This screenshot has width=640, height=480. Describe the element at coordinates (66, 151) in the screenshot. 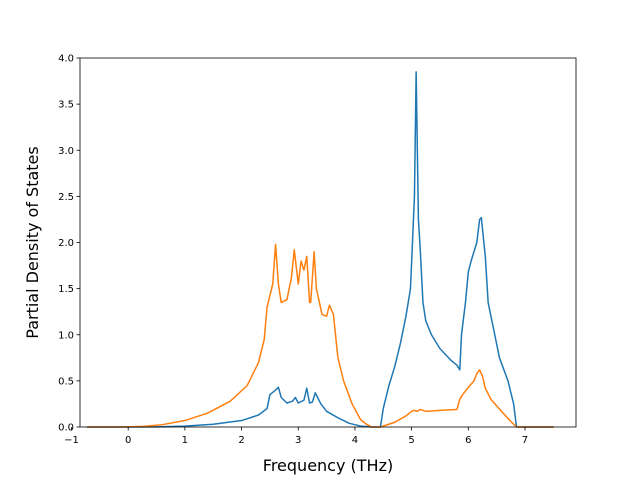

I see `y-tick-label: 3.0` at that location.